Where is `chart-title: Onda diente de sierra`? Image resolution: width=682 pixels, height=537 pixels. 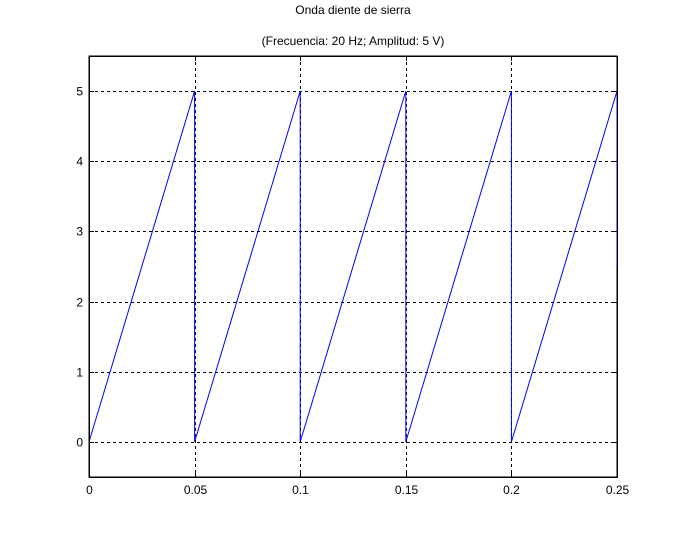
chart-title: Onda diente de sierra is located at coordinates (353, 10).